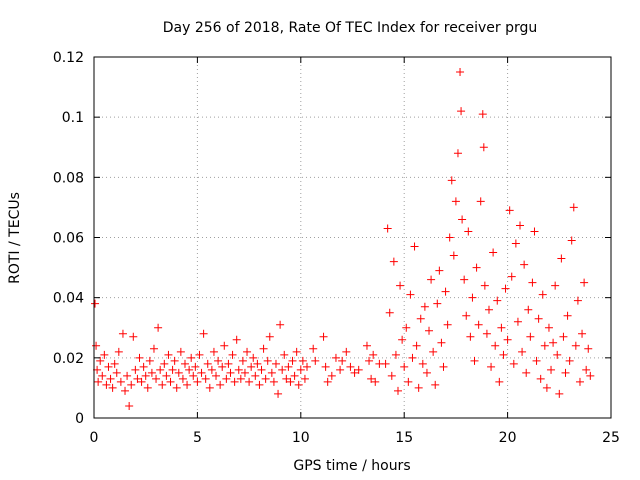 The width and height of the screenshot is (640, 480). Describe the element at coordinates (404, 438) in the screenshot. I see `x-tick-label: 15` at that location.